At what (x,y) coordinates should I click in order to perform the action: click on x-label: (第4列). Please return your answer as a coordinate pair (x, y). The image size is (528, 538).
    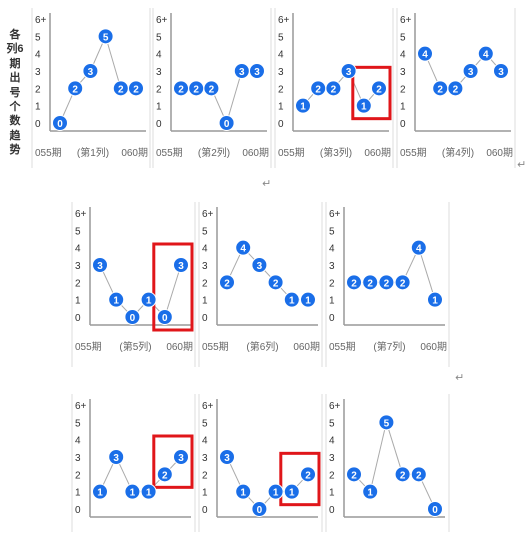
    Looking at the image, I should click on (458, 152).